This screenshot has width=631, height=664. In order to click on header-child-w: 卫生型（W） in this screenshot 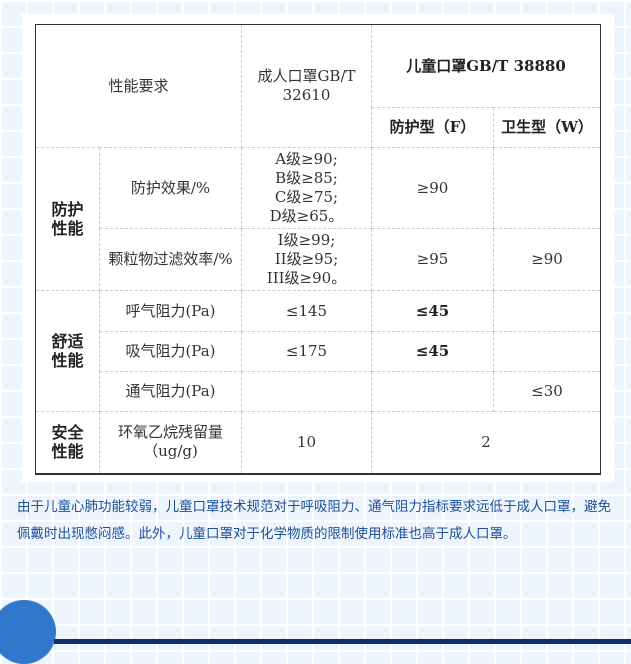, I will do `click(547, 127)`.